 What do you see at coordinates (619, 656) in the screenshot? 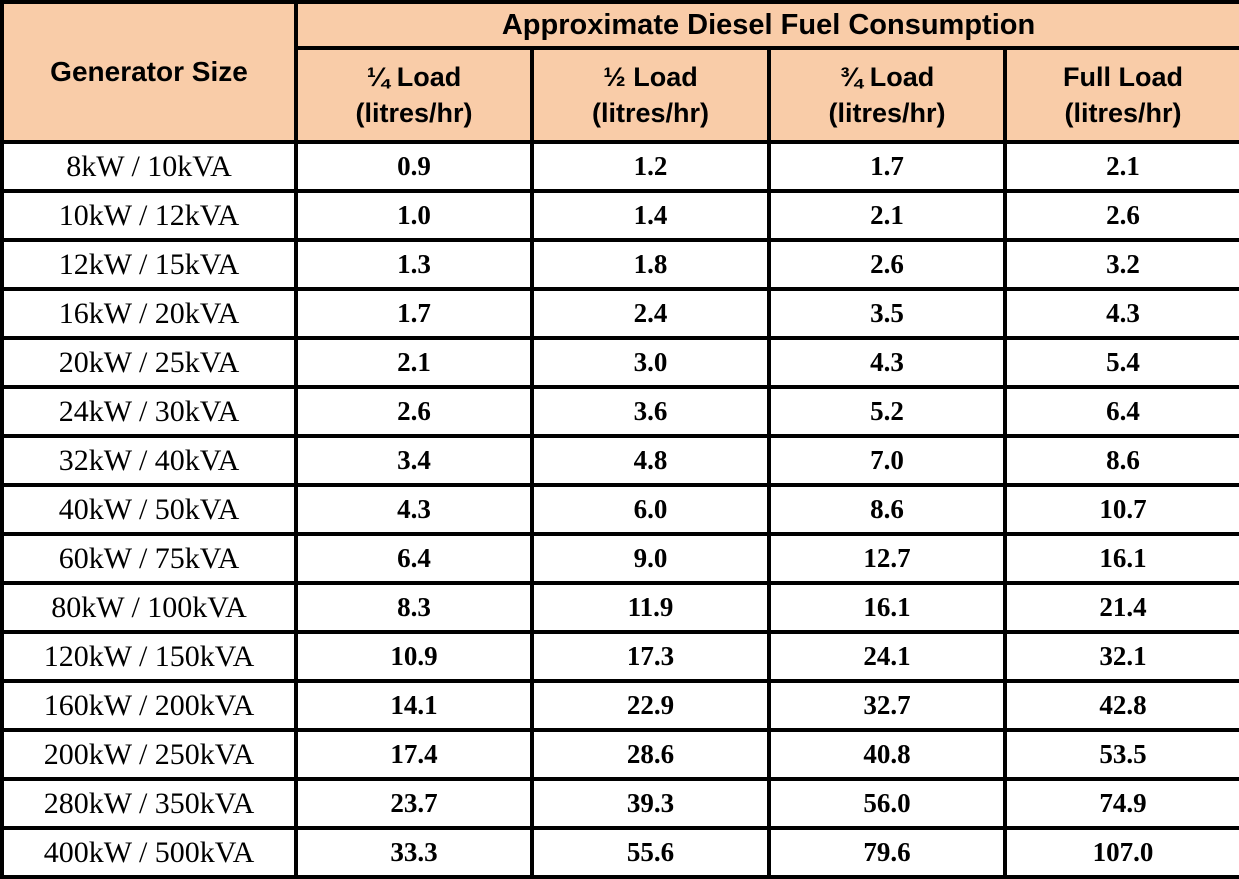
I see `table-row: 120kW / 150kVA 10.9 17.3 24.1 32.1` at bounding box center [619, 656].